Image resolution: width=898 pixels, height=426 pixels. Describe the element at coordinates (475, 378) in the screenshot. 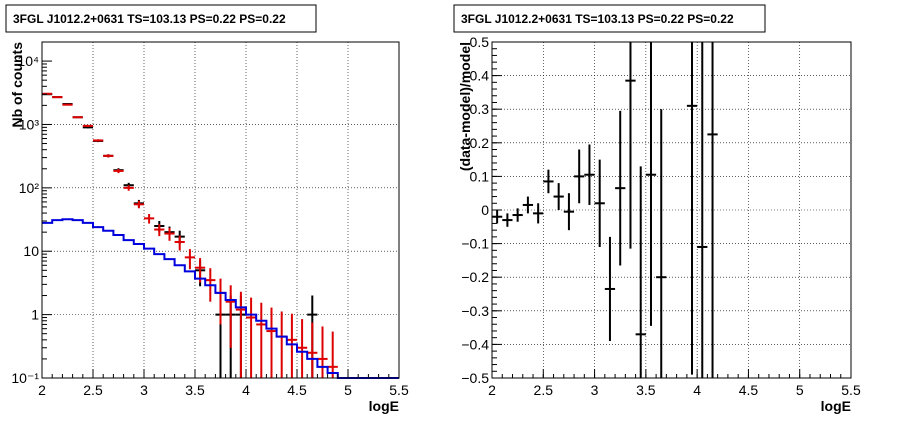

I see `y-tick-label: −0.5` at that location.